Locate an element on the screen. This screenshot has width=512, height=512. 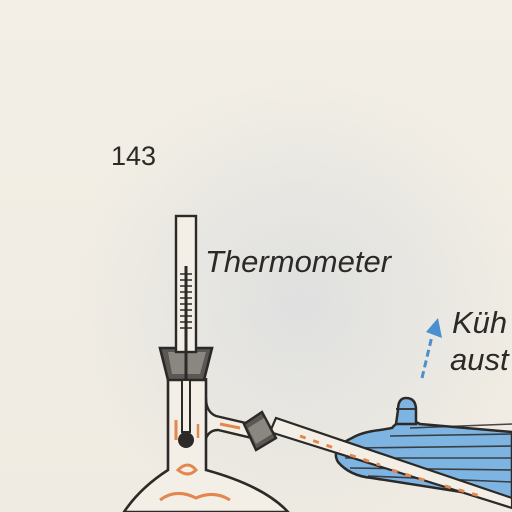
coolant-out-label-line1: Küh is located at coordinates (480, 322).